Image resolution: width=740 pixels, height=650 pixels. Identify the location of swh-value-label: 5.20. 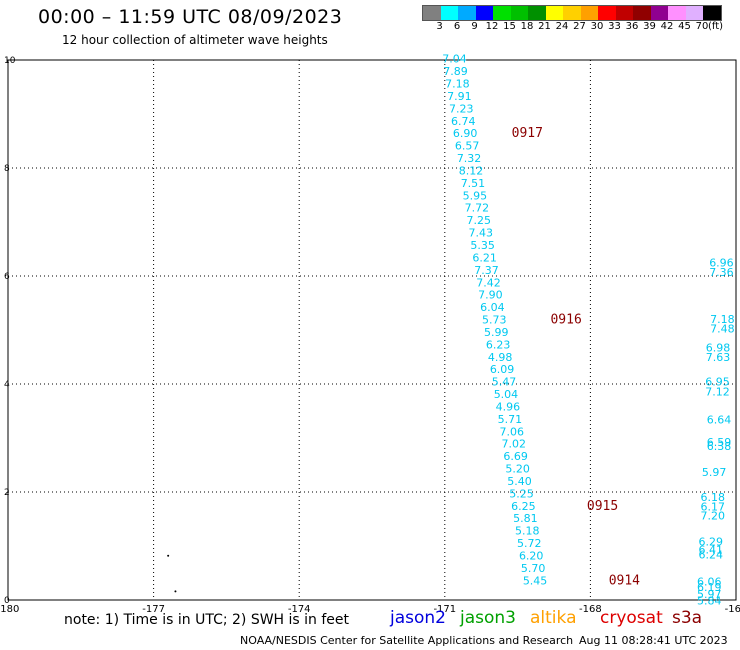
(517, 469).